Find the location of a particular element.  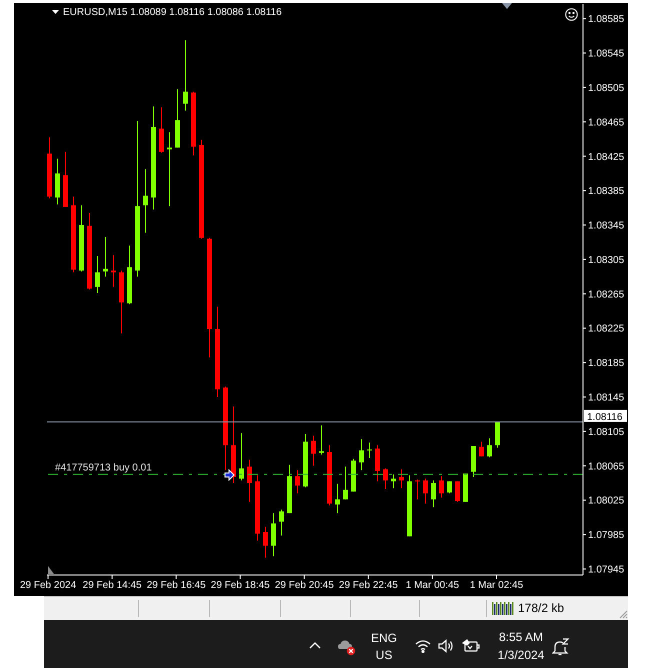

y-tick-label: 1.08305 is located at coordinates (606, 260).